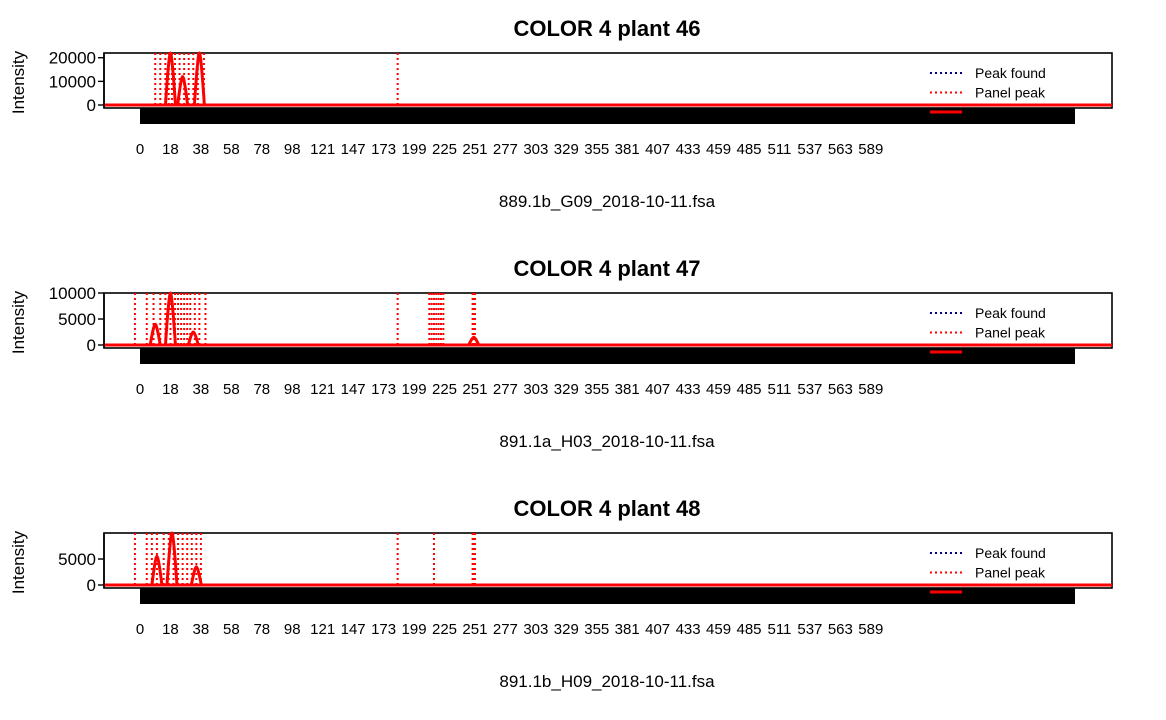 The image size is (1166, 720). Describe the element at coordinates (140, 149) in the screenshot. I see `x-tick-label: 0` at that location.